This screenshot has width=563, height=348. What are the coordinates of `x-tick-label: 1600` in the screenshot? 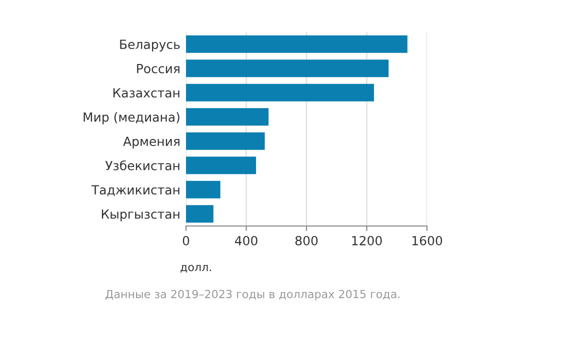 It's located at (427, 241).